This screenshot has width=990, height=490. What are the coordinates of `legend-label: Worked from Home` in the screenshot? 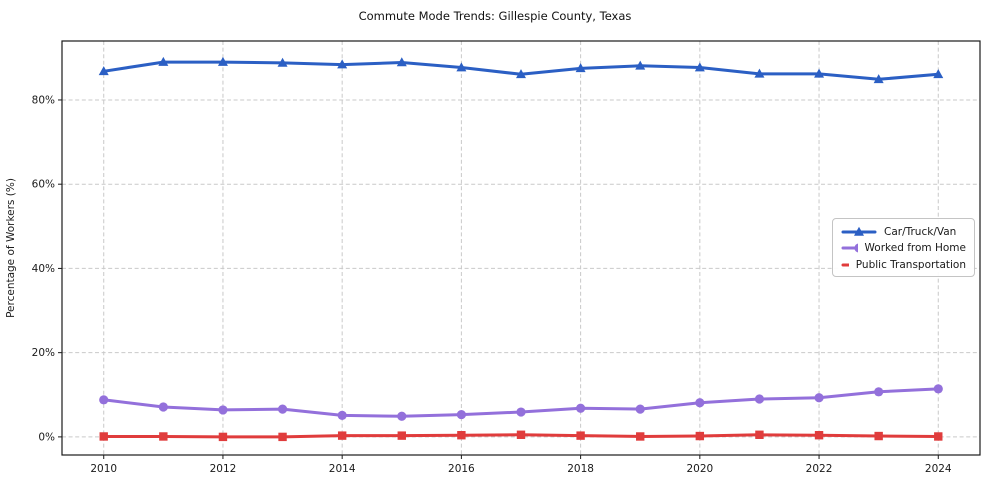 It's located at (915, 248).